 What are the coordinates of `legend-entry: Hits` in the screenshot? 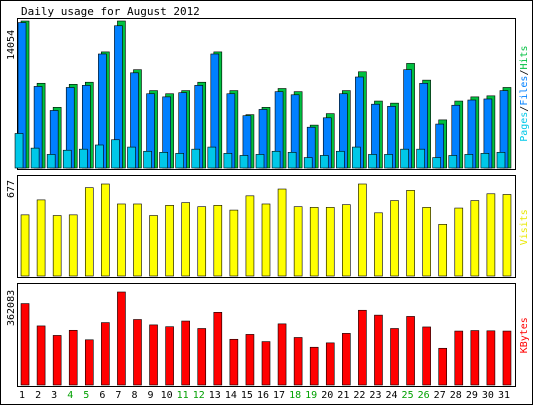 It's located at (524, 57).